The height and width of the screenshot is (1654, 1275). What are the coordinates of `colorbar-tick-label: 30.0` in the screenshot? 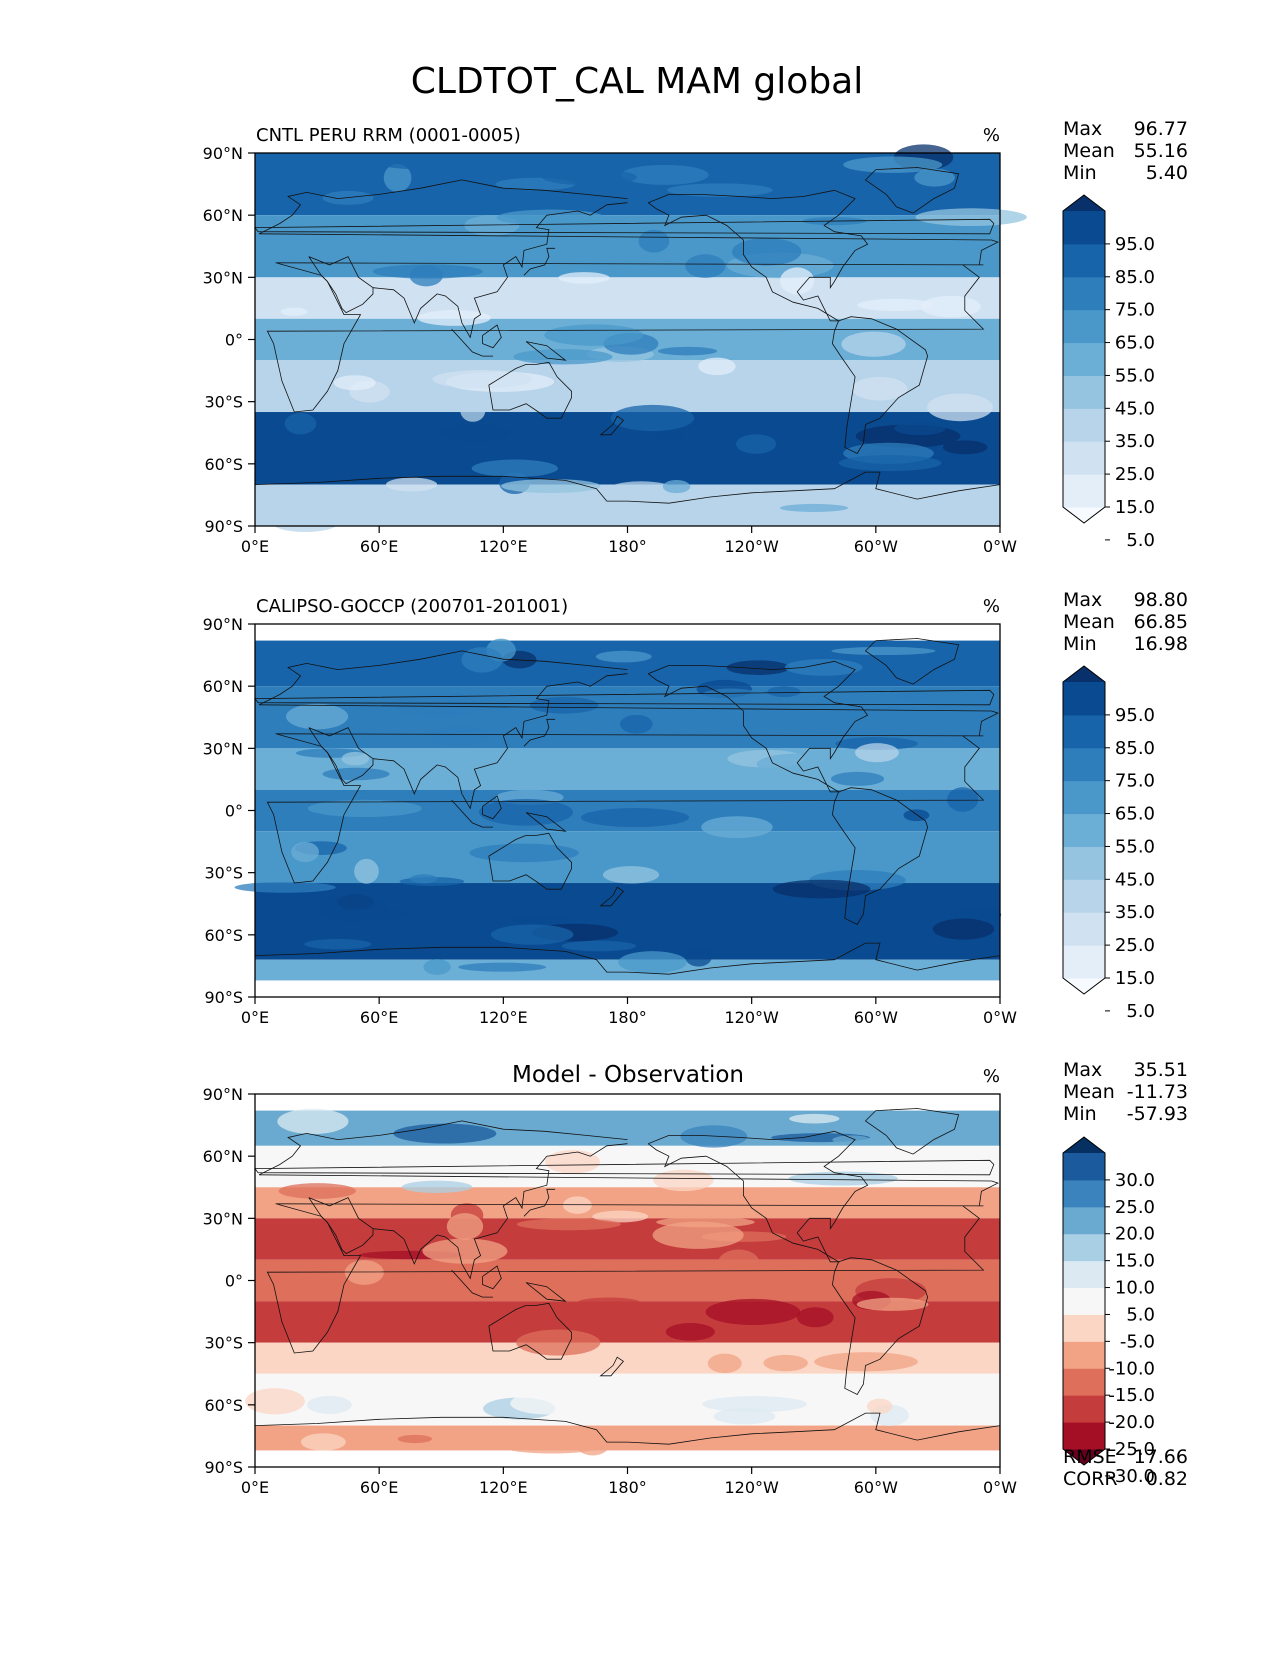 It's located at (1135, 1180).